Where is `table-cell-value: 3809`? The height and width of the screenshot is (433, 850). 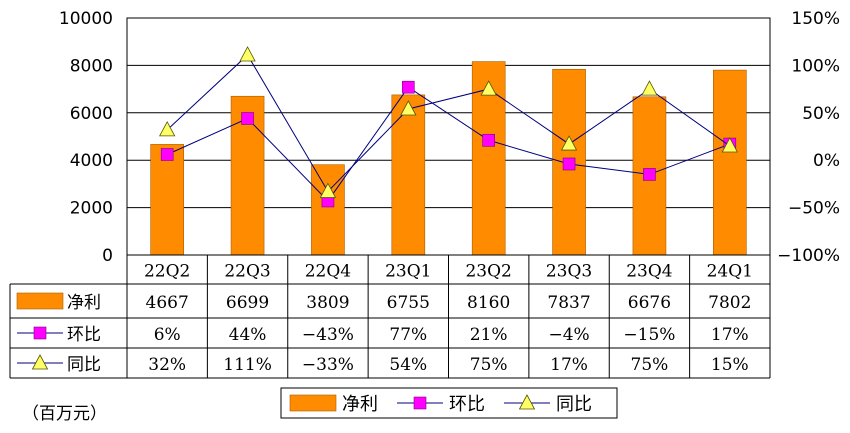
table-cell-value: 3809 is located at coordinates (327, 303).